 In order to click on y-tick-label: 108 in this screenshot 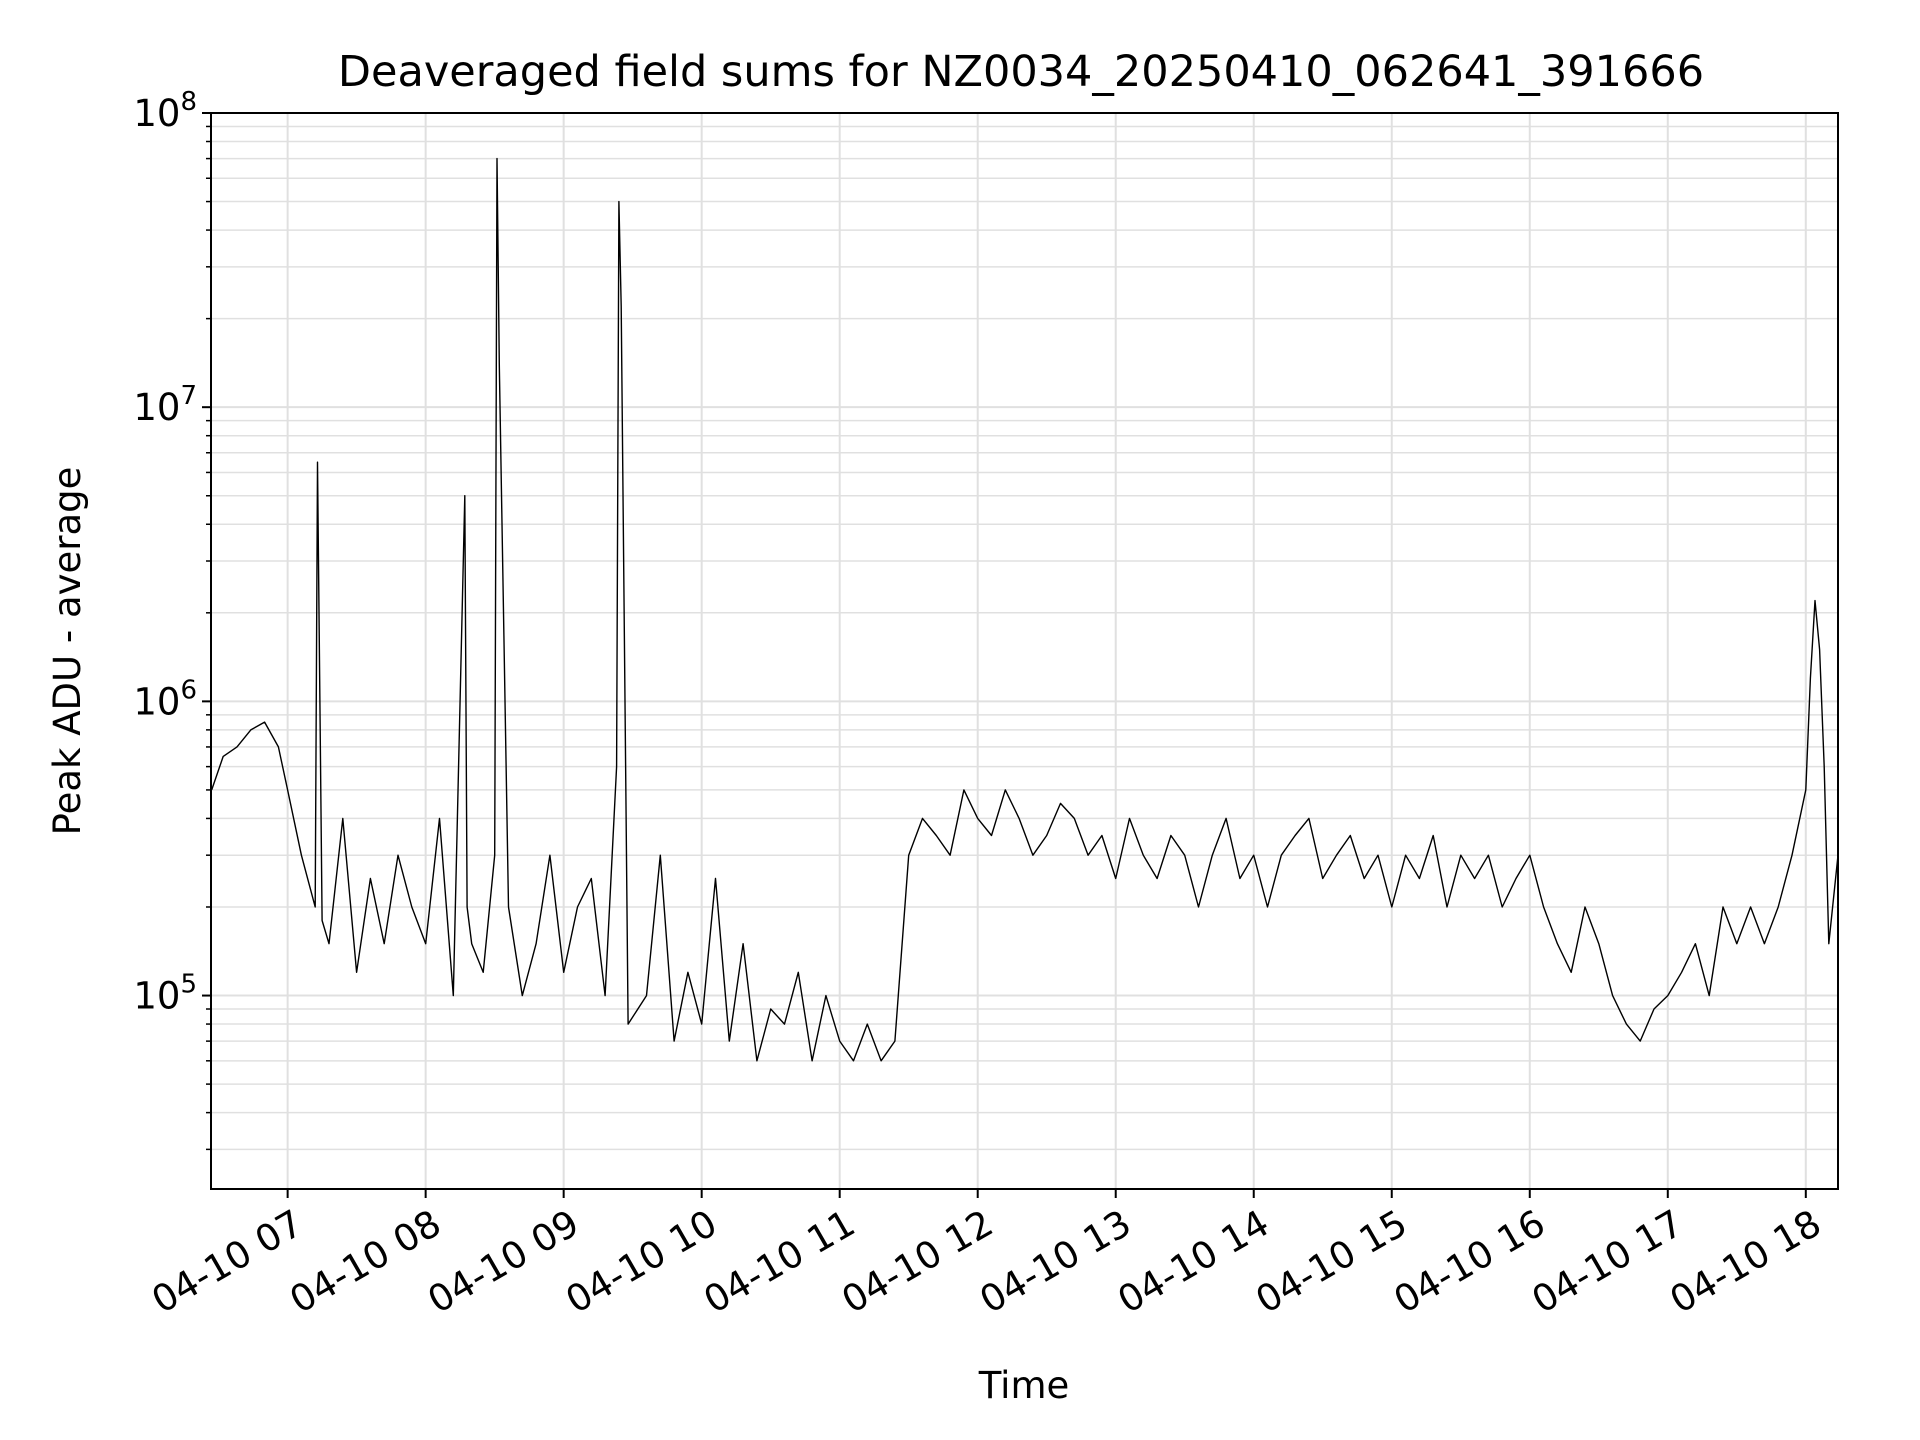, I will do `click(165, 111)`.